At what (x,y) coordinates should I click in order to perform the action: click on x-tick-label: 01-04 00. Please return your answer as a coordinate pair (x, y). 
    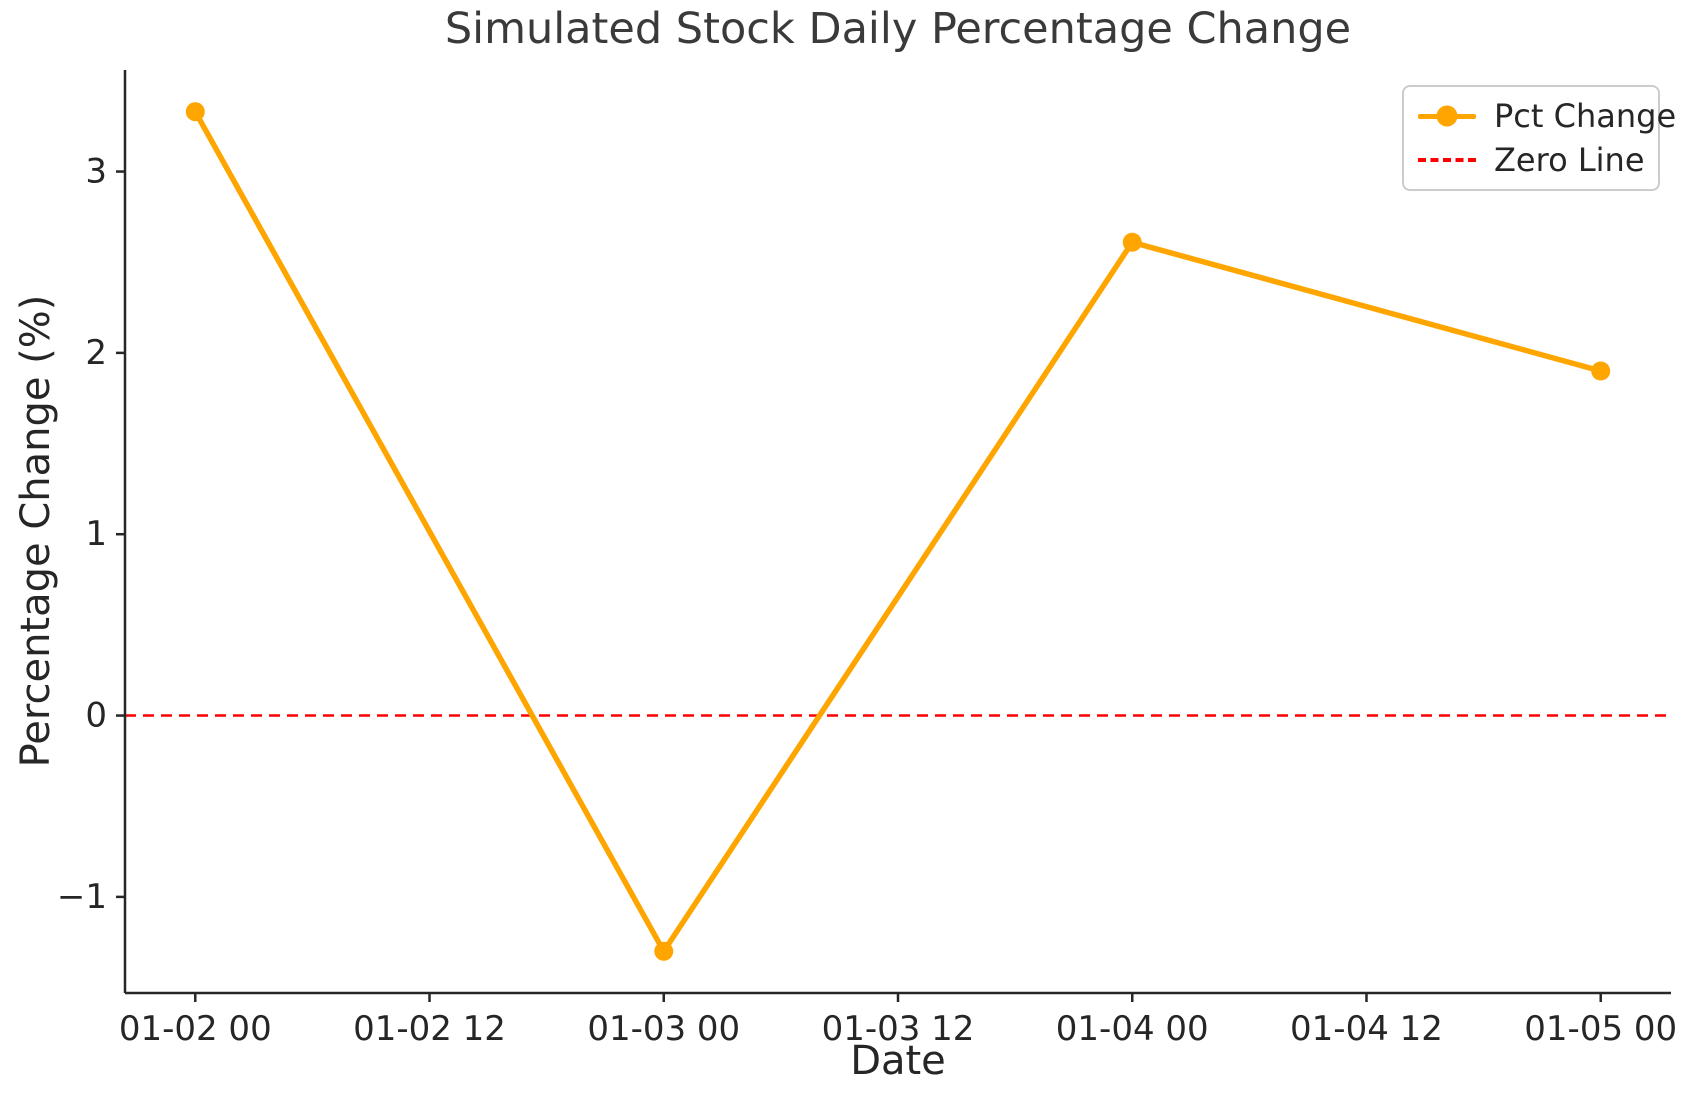
    Looking at the image, I should click on (1132, 1029).